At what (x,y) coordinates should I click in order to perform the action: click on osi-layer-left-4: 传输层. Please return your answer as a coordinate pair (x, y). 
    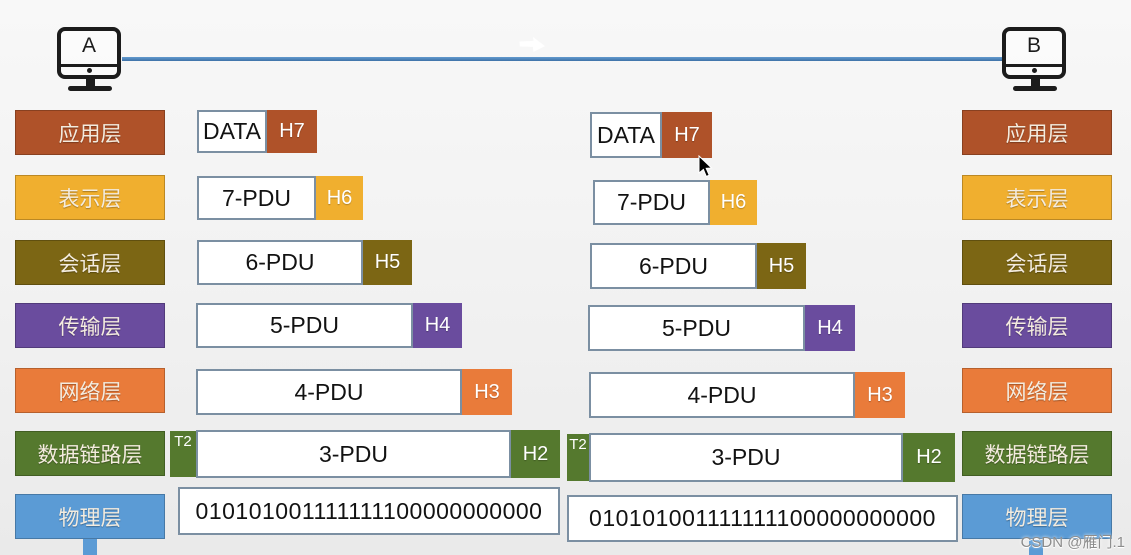
    Looking at the image, I should click on (90, 325).